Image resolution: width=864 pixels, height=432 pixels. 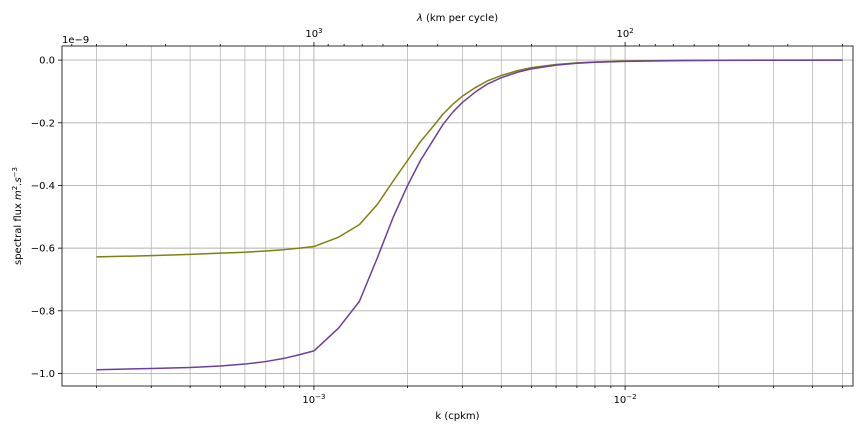 What do you see at coordinates (320, 397) in the screenshot?
I see `x-tick-label-exp: −3` at bounding box center [320, 397].